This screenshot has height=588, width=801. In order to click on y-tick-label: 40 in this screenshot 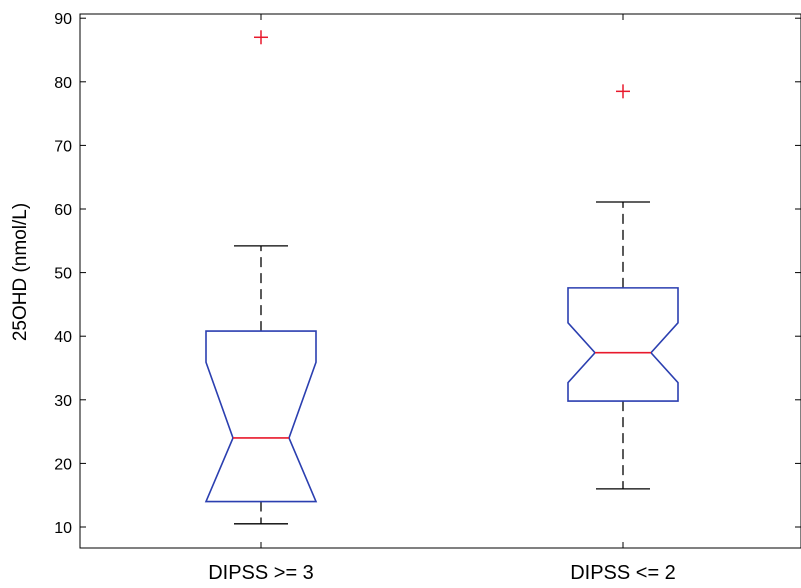, I will do `click(63, 337)`.